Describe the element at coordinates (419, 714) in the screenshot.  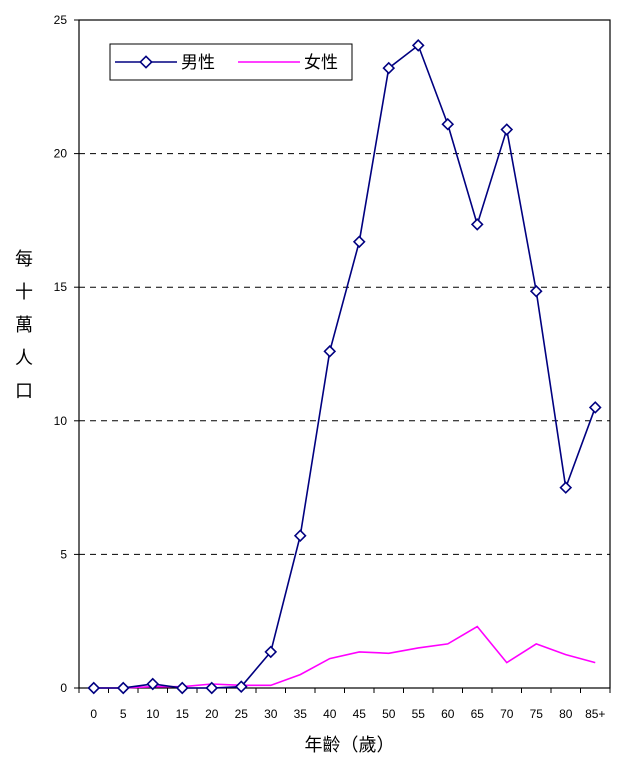
I see `x-tick-label: 55` at that location.